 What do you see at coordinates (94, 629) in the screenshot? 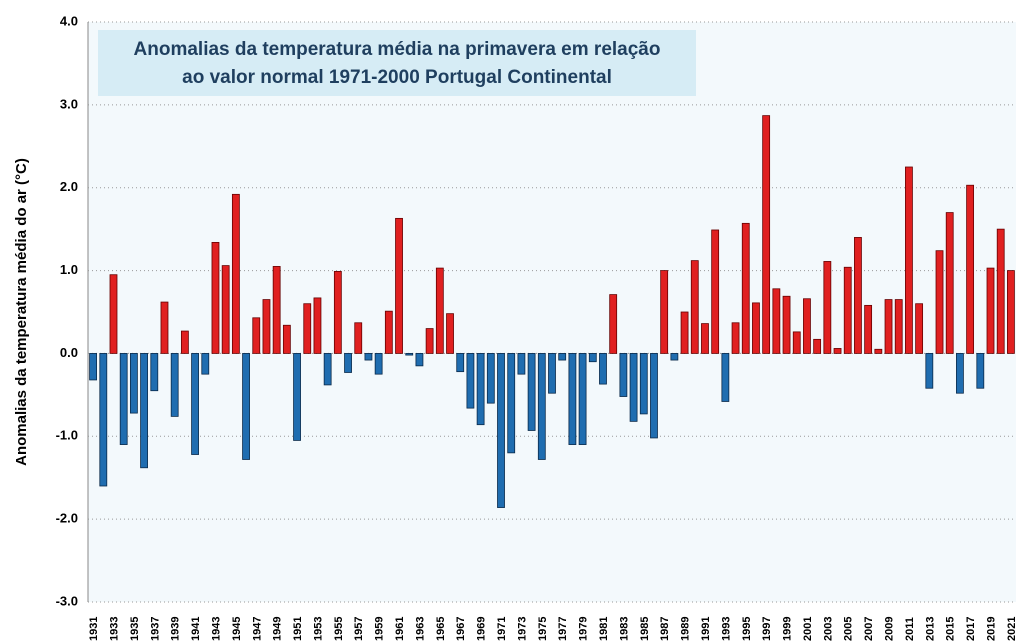
I see `x-tick-label: 1931` at bounding box center [94, 629].